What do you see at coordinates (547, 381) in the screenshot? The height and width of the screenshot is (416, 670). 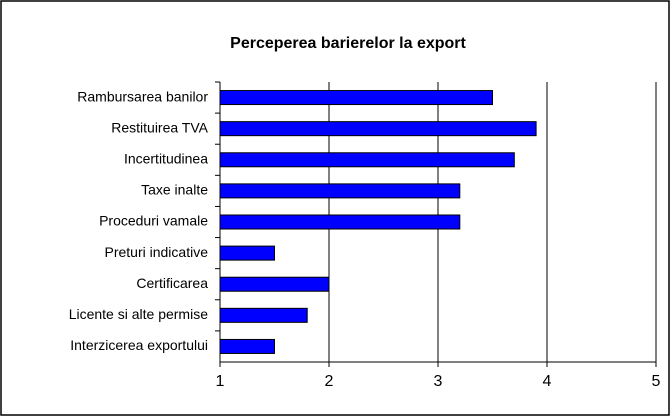 I see `x-tick-label: 4` at bounding box center [547, 381].